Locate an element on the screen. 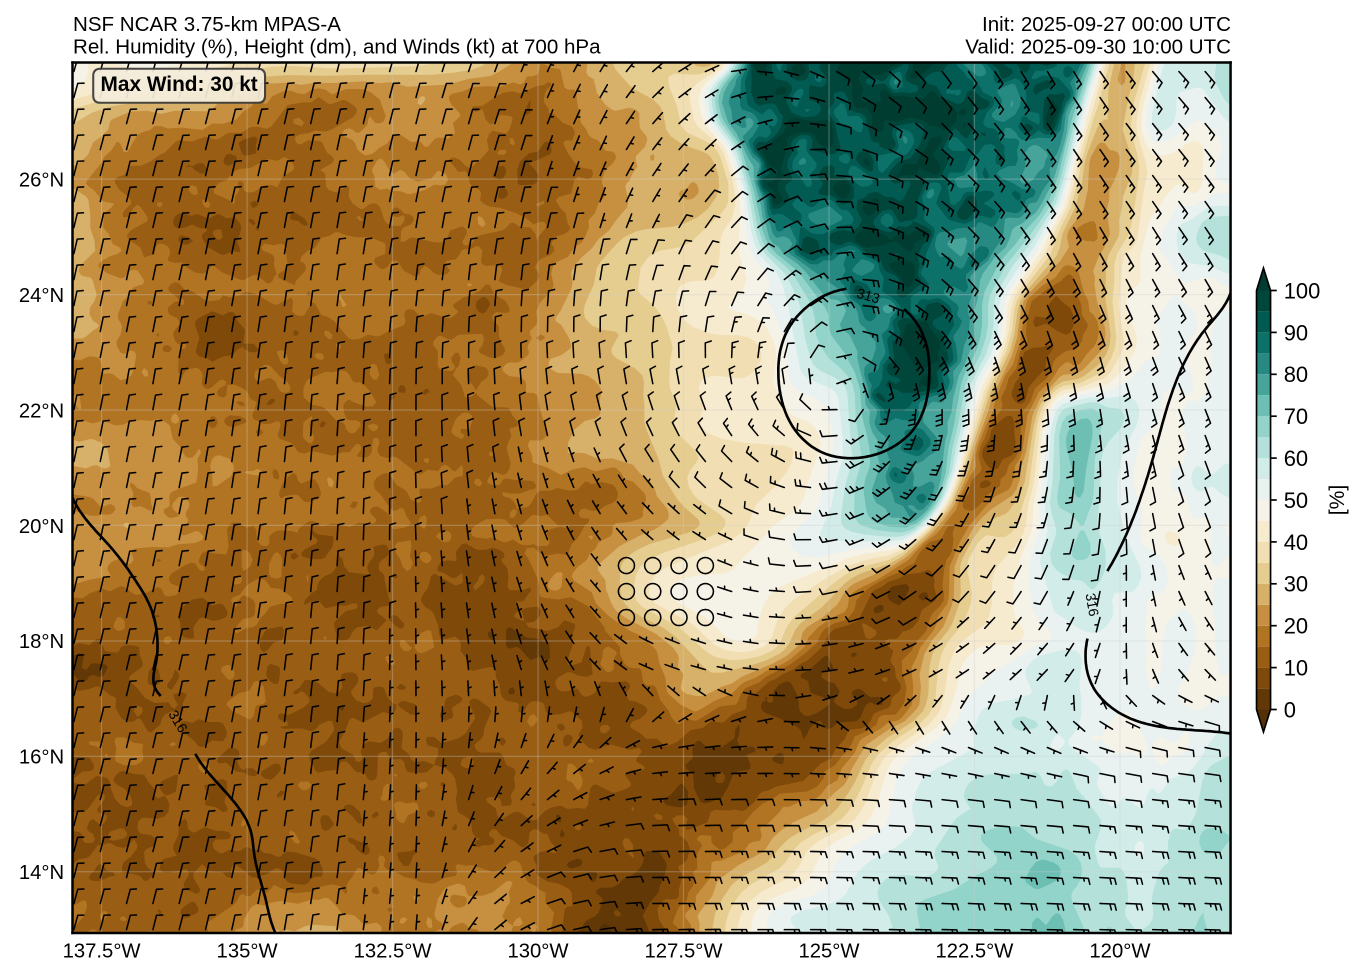 This screenshot has width=1361, height=977. svg-text: 50 is located at coordinates (1296, 500).